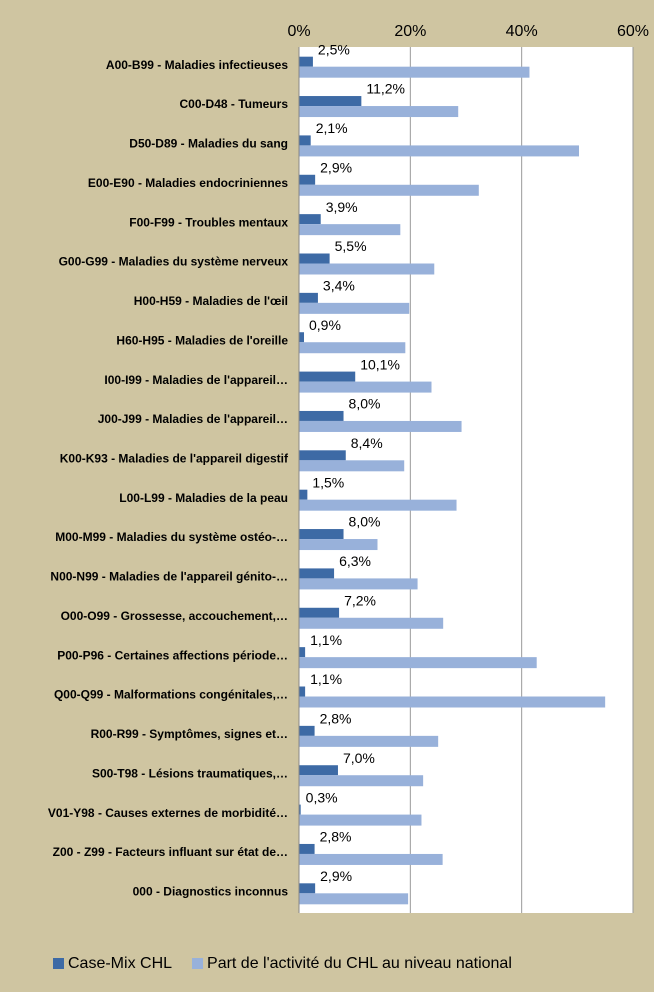 This screenshot has width=654, height=992. What do you see at coordinates (355, 561) in the screenshot?
I see `data-label: 6,3%` at bounding box center [355, 561].